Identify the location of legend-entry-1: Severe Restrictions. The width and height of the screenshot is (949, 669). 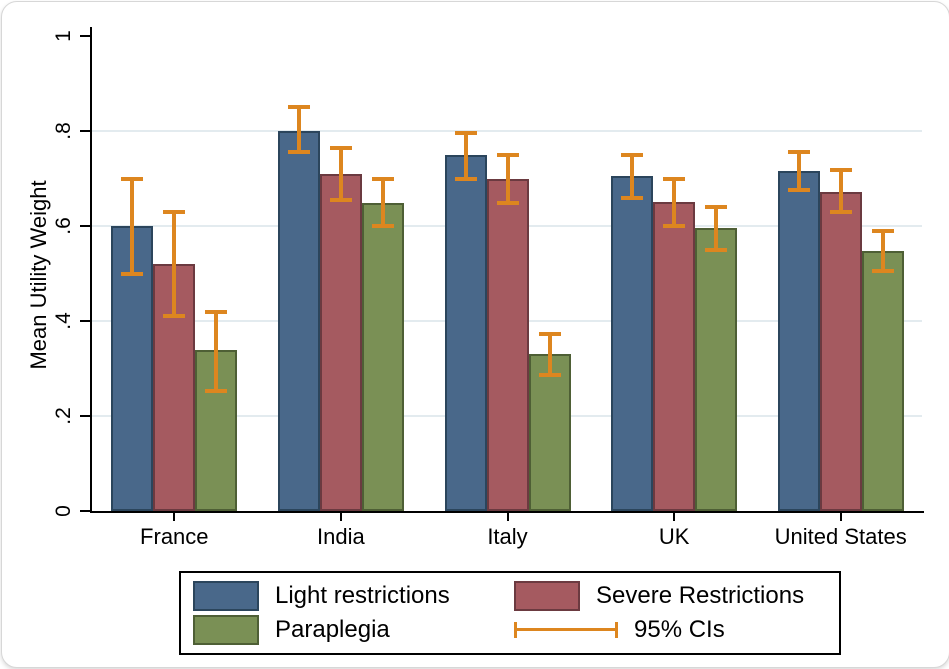
(670, 596).